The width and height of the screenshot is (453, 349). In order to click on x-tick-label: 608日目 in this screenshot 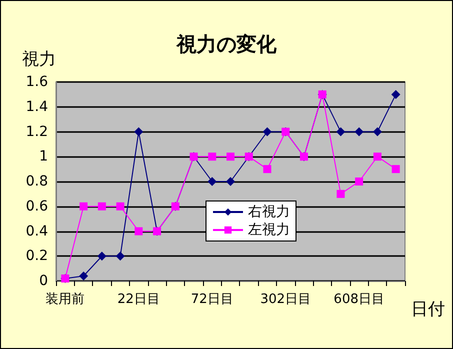, I will do `click(359, 299)`.